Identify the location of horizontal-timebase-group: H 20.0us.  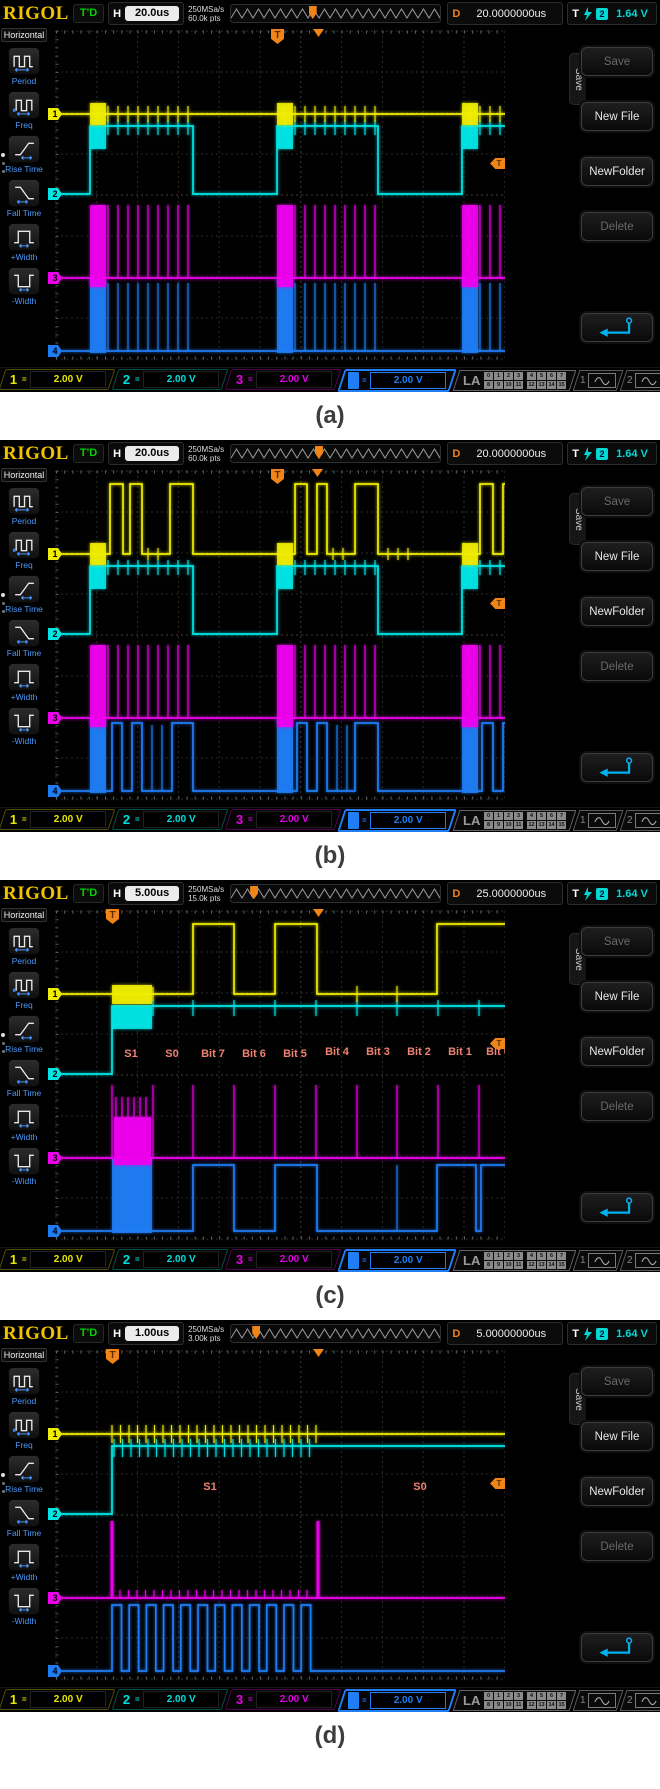
(146, 13).